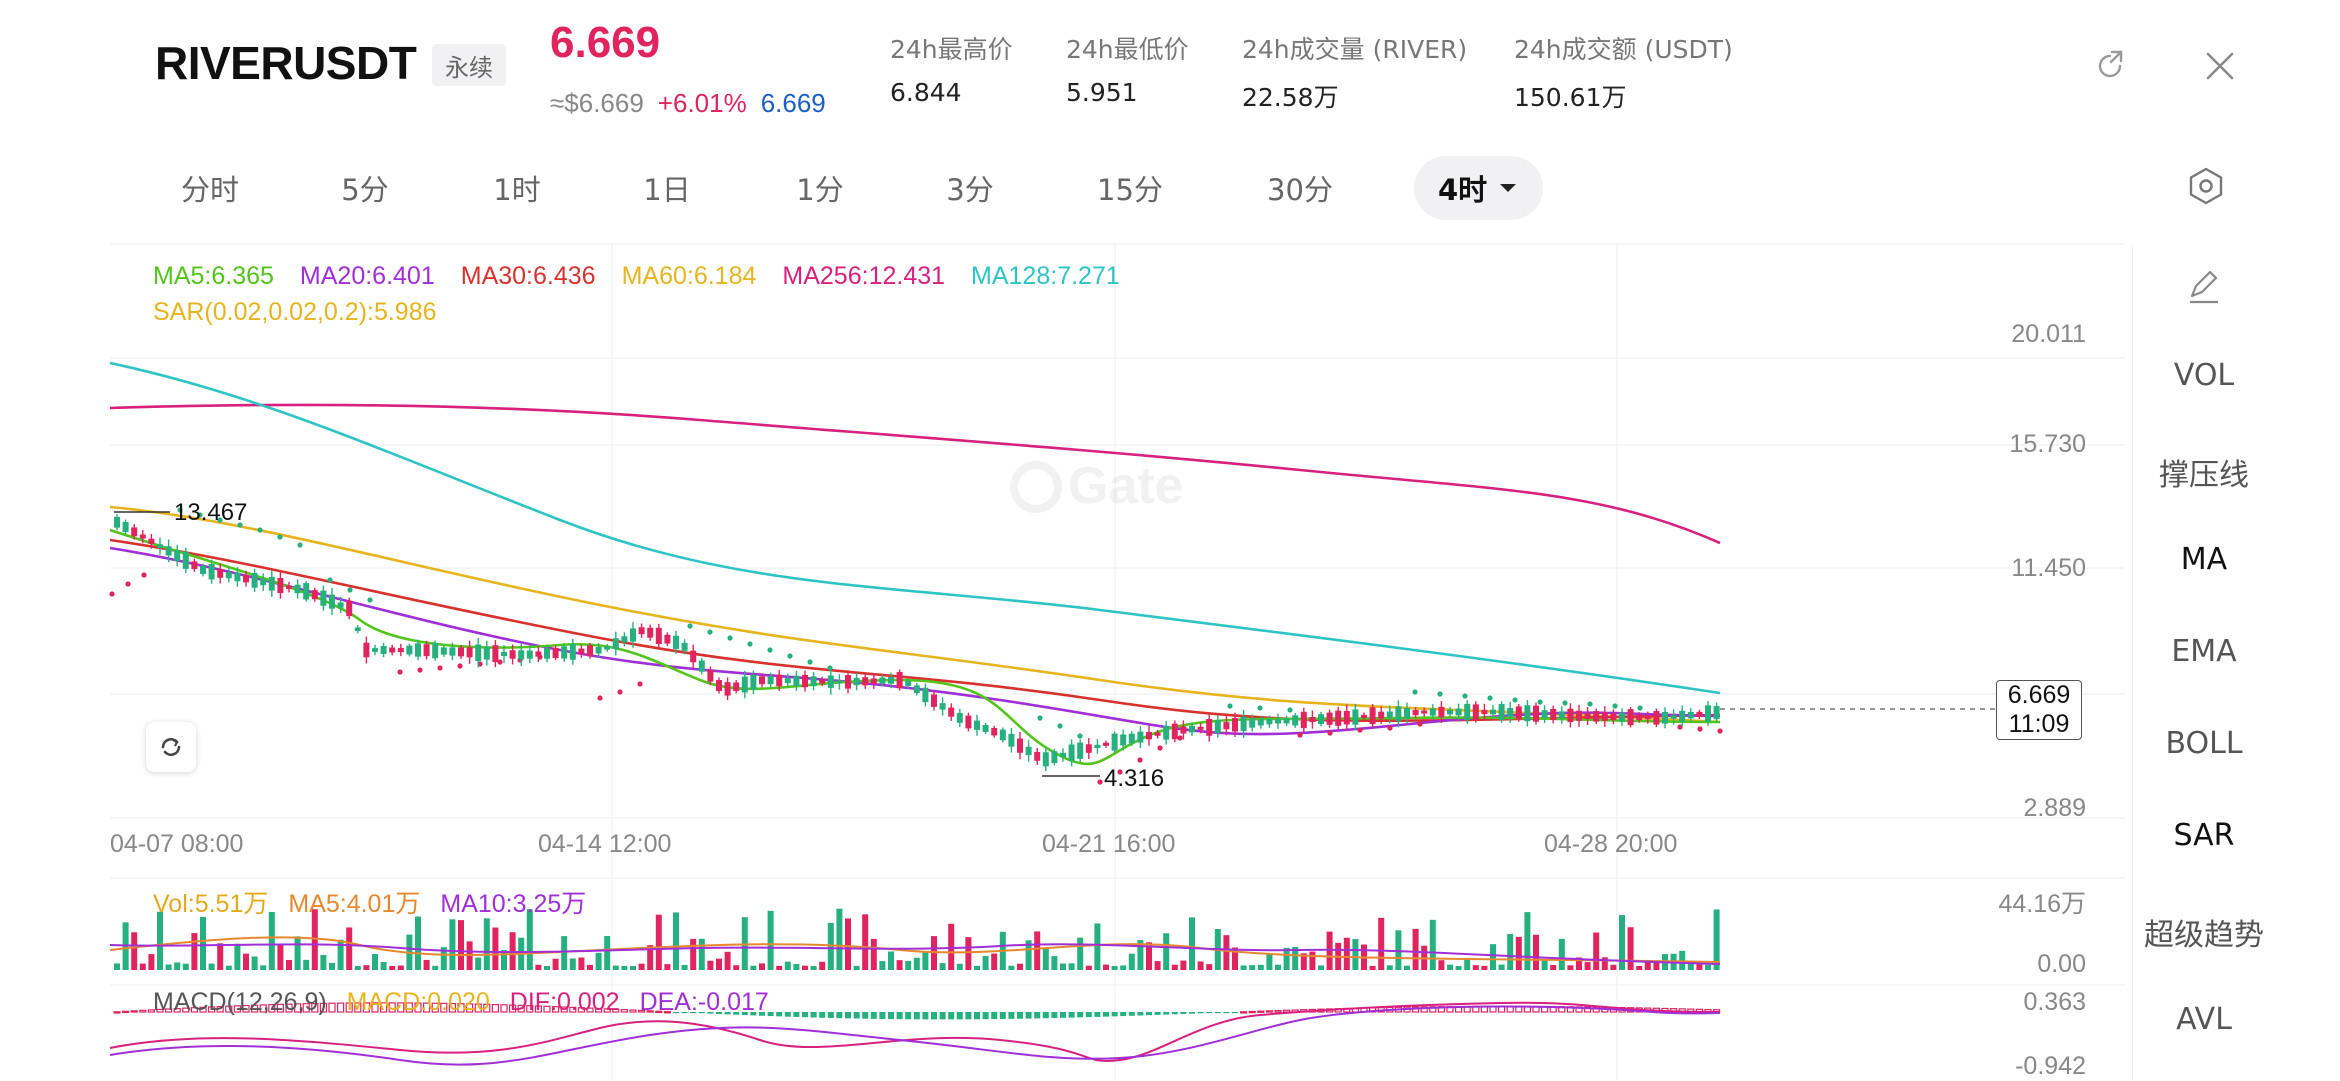  What do you see at coordinates (213, 276) in the screenshot?
I see `legend-ma5: MA5:6.365` at bounding box center [213, 276].